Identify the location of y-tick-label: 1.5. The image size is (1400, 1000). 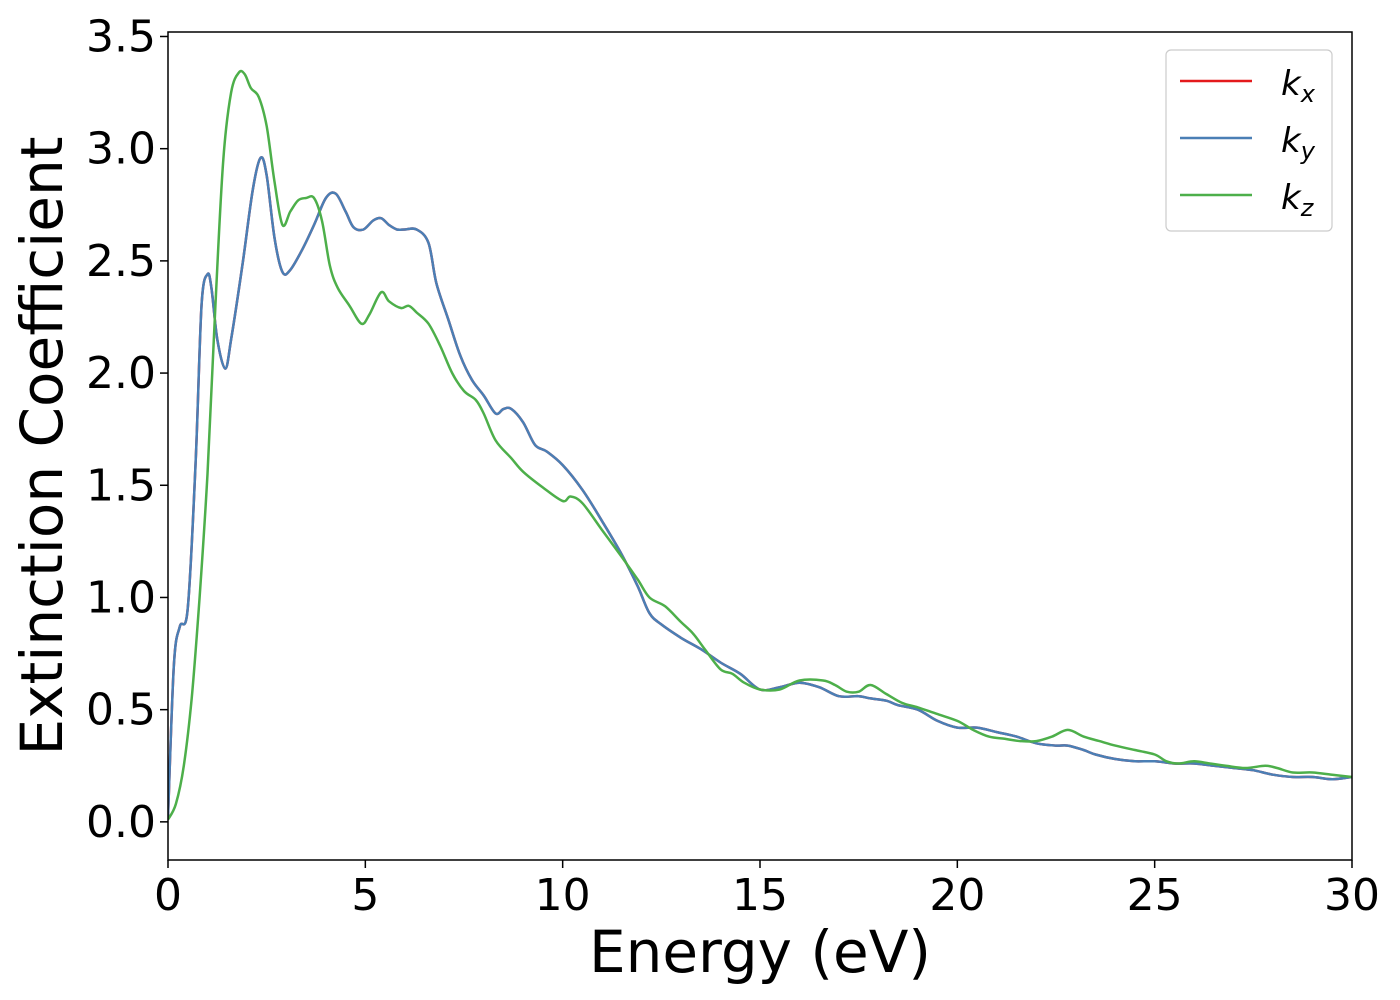
(121, 485).